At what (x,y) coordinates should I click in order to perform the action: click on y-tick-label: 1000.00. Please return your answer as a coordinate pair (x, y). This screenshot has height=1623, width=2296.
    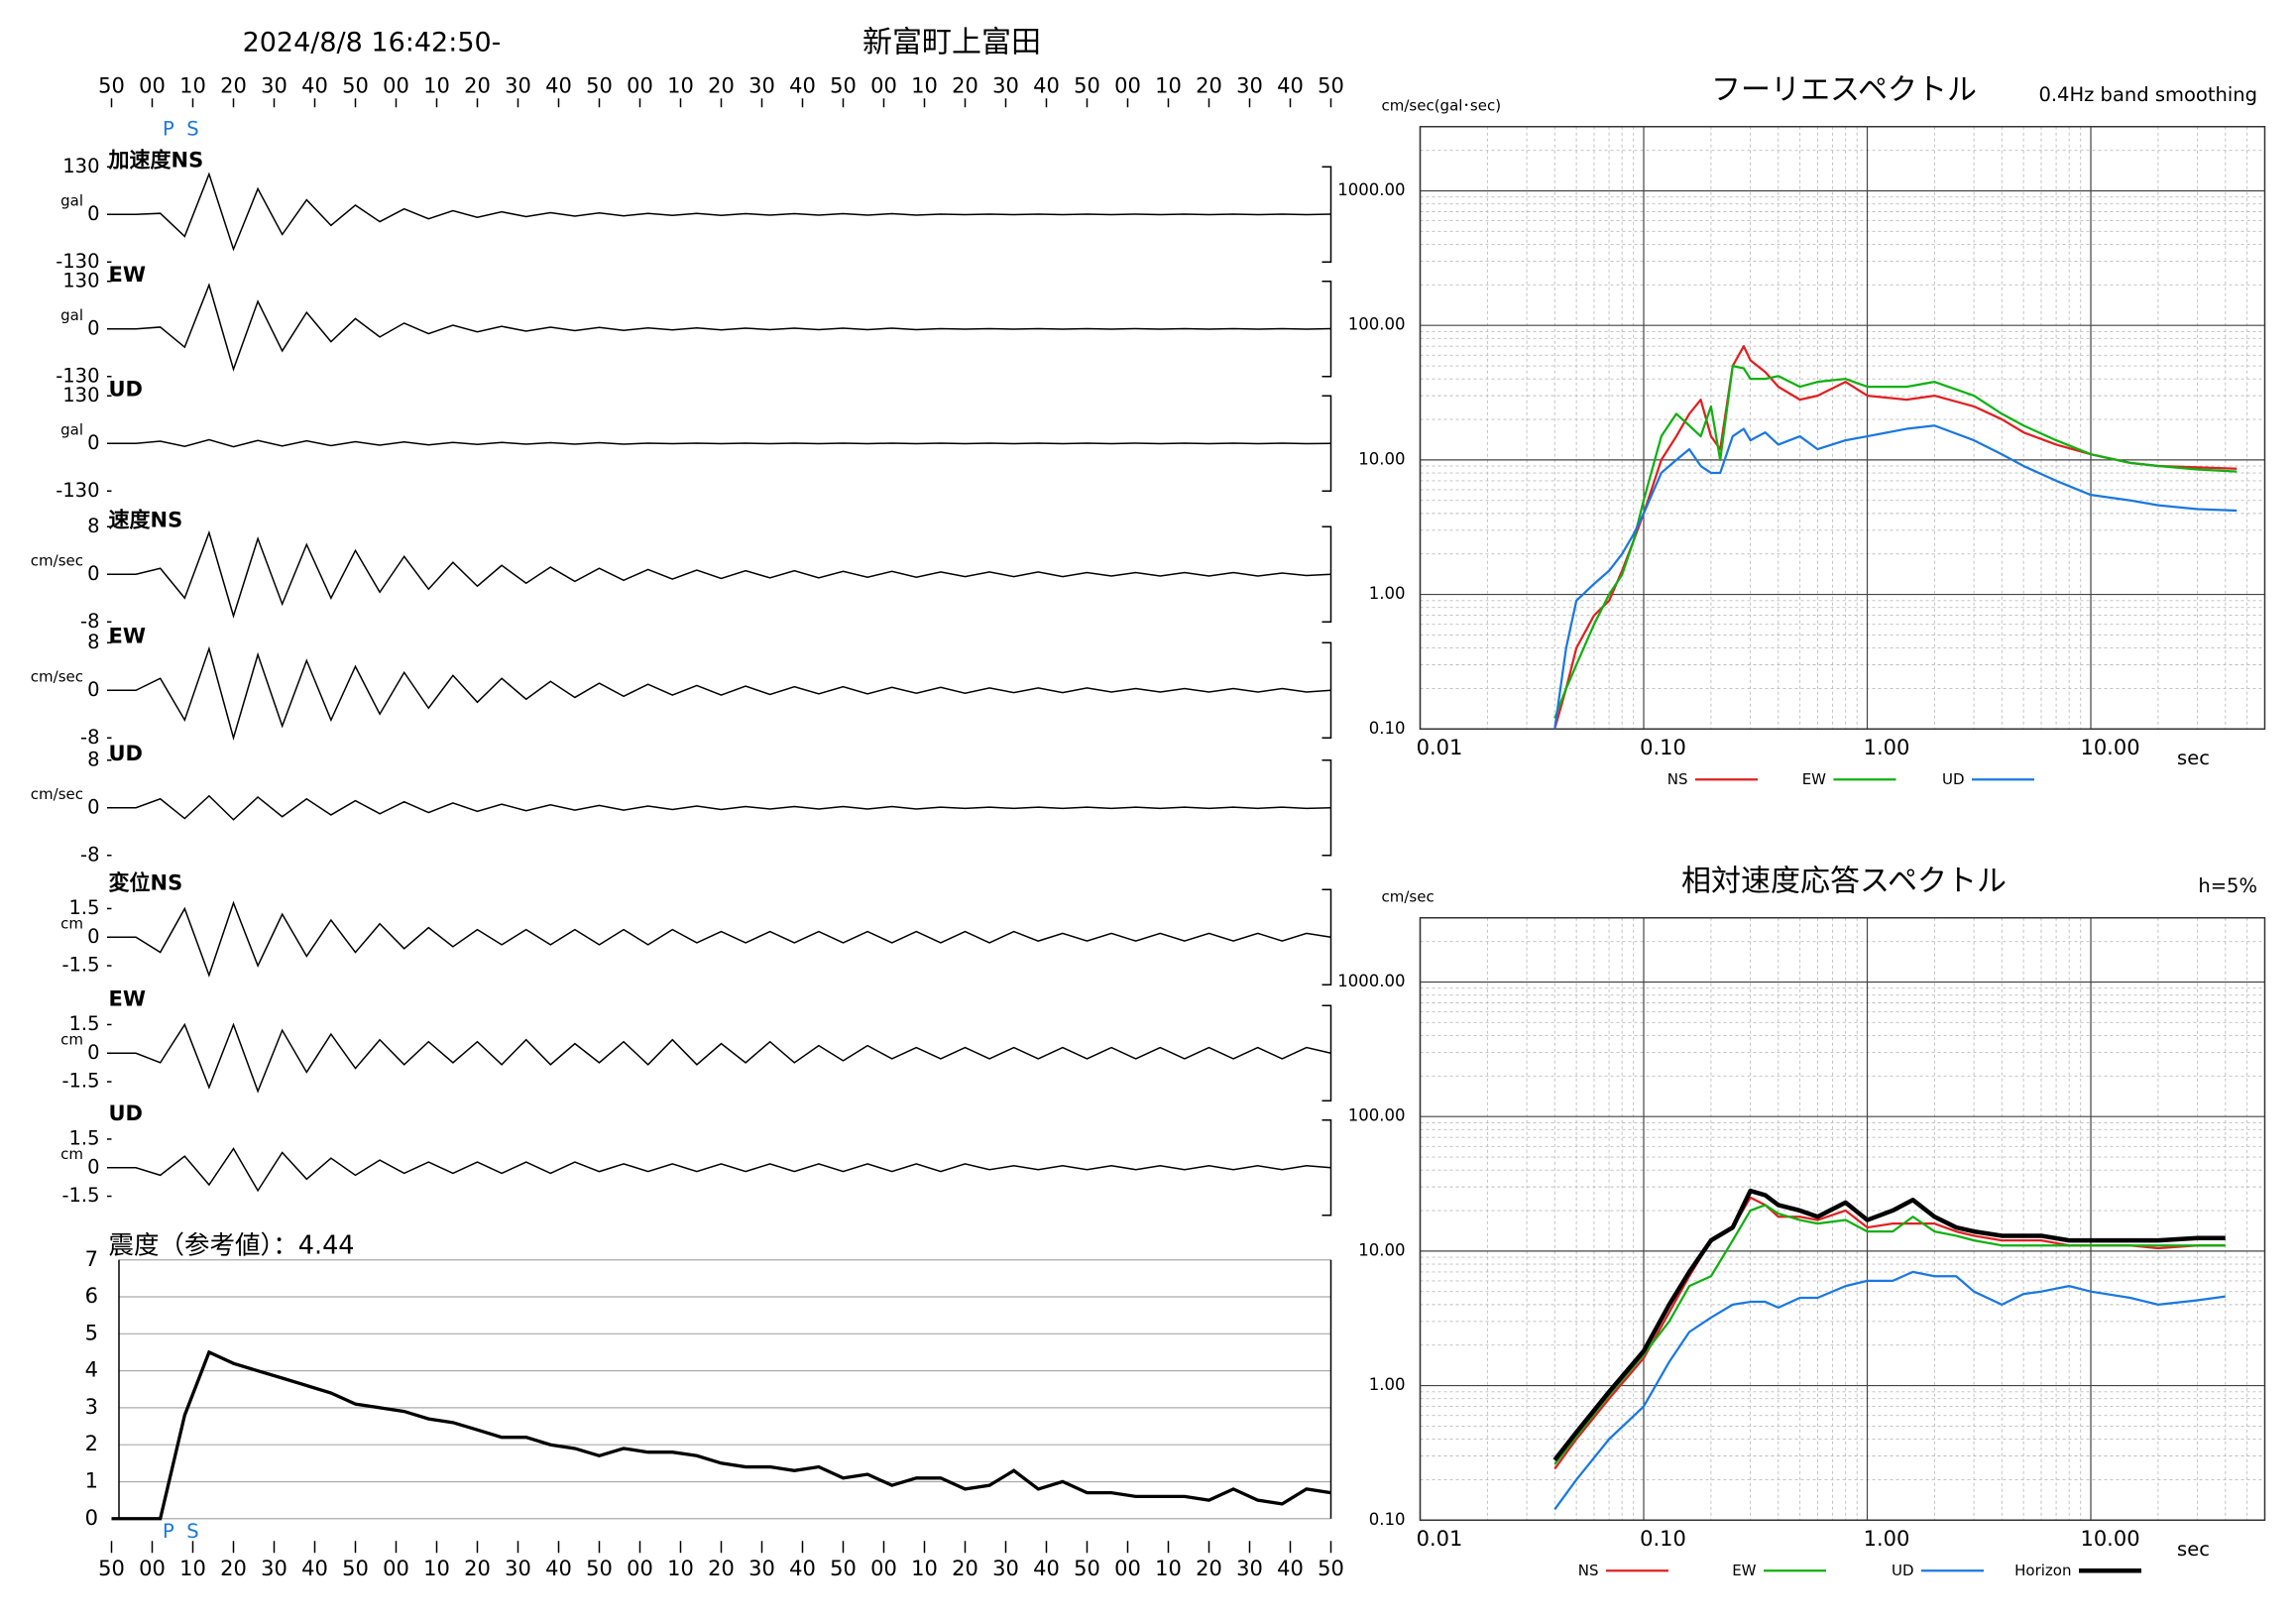
    Looking at the image, I should click on (1371, 189).